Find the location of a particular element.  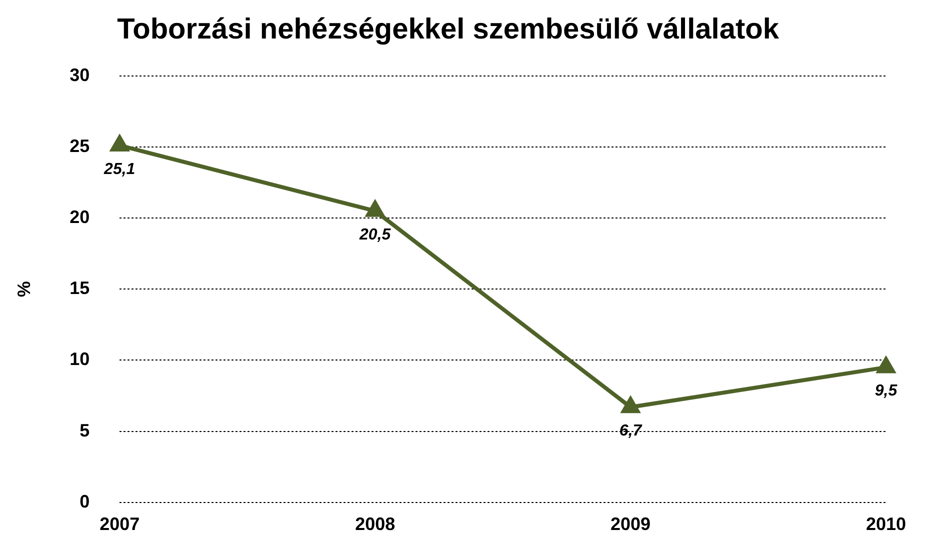

y-tick-label: 5 is located at coordinates (85, 430).